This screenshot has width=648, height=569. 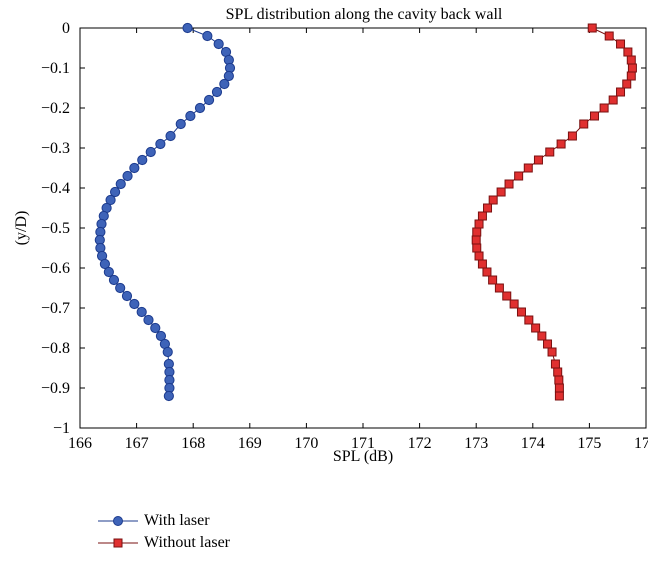 I want to click on y-tick-label: −0.3, so click(x=55, y=148).